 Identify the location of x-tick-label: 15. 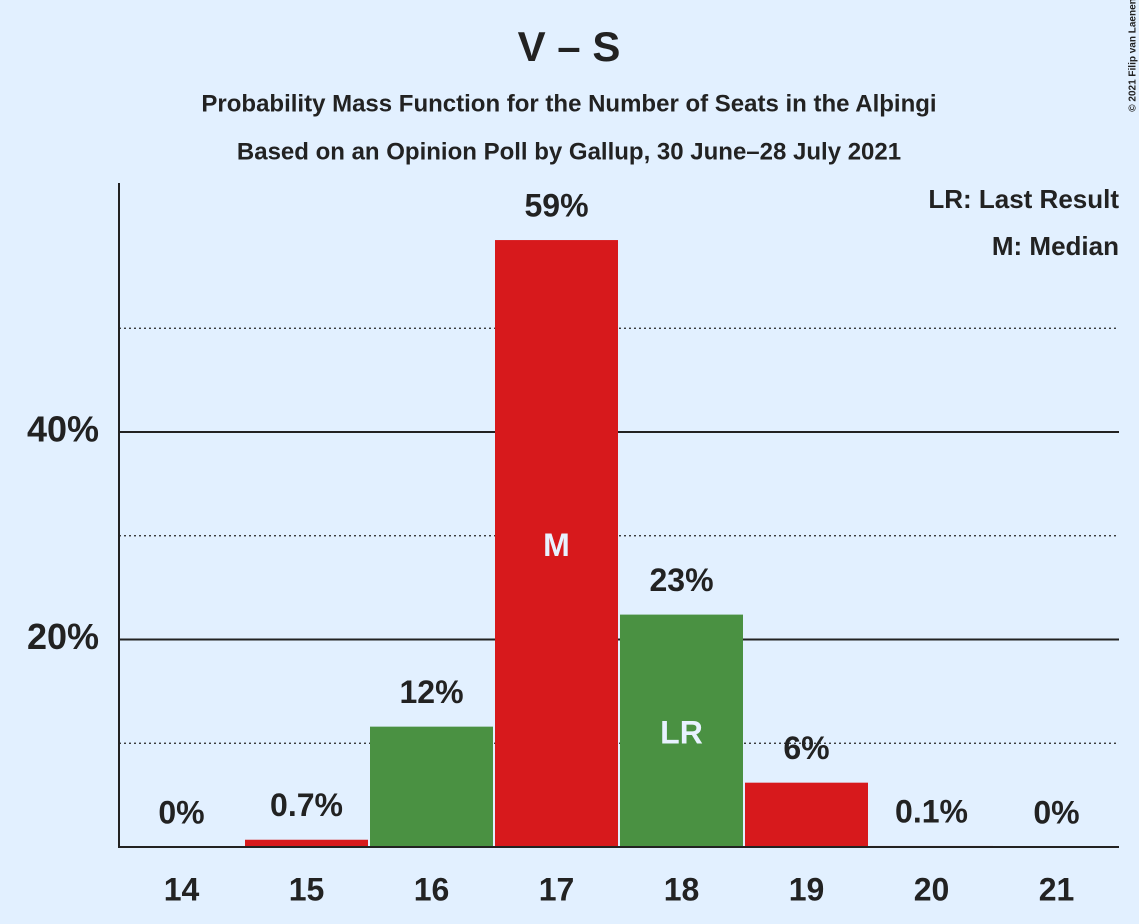
(307, 889).